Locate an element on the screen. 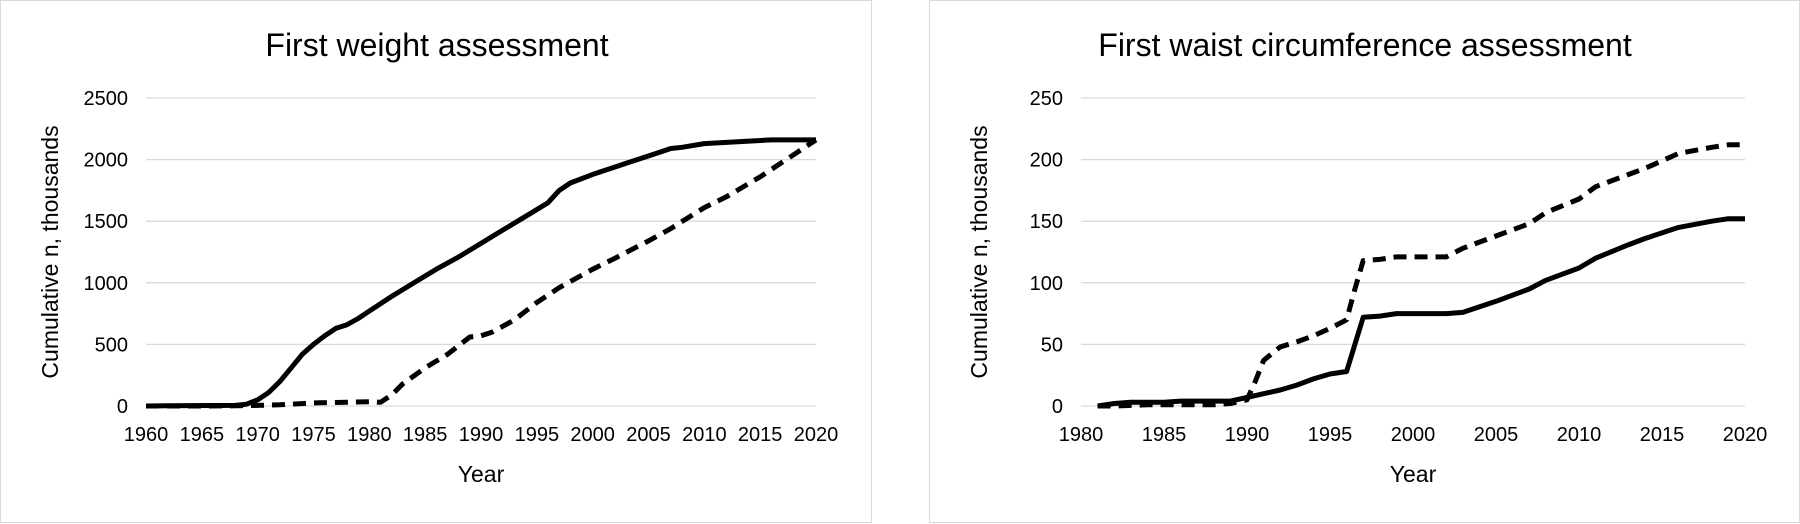  y-tick-label: 1500 is located at coordinates (106, 222).